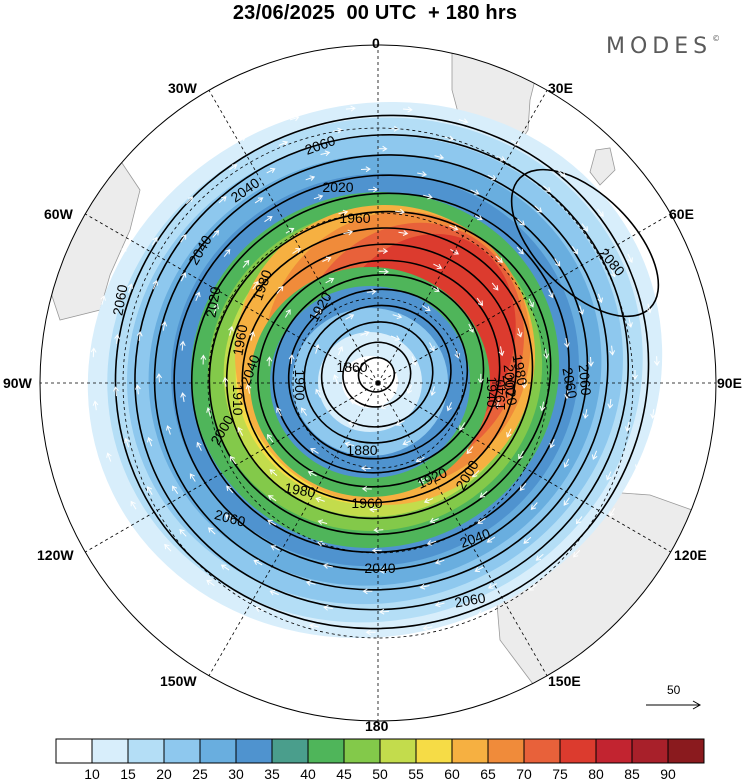 Image resolution: width=750 pixels, height=782 pixels. I want to click on colorbar-tick-label: 65, so click(488, 774).